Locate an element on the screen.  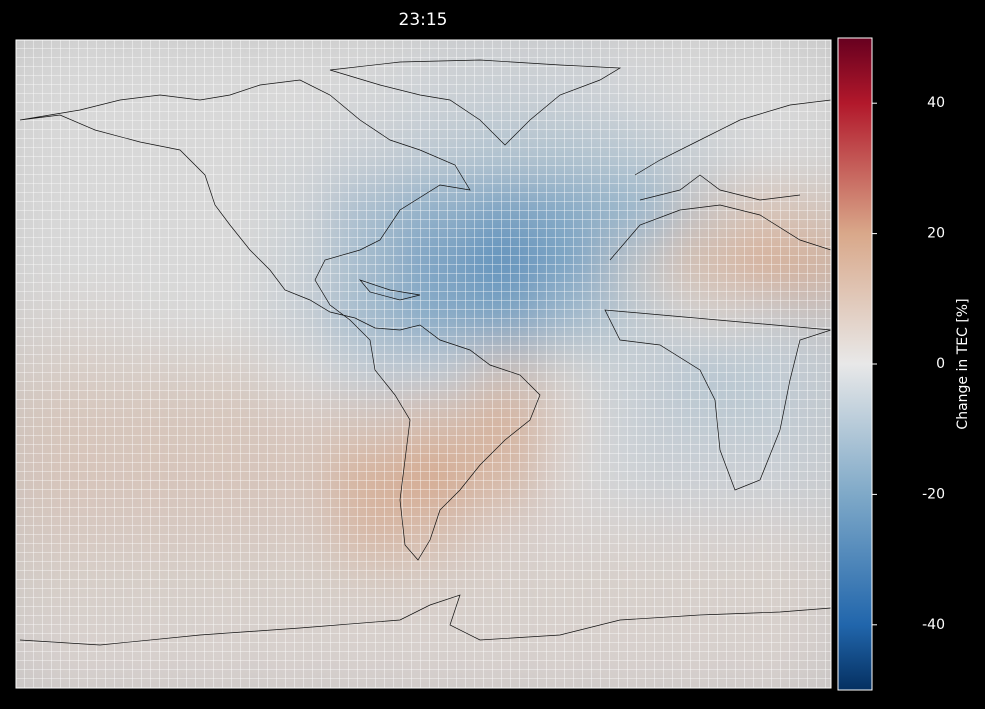
colorbar is located at coordinates (855, 364).